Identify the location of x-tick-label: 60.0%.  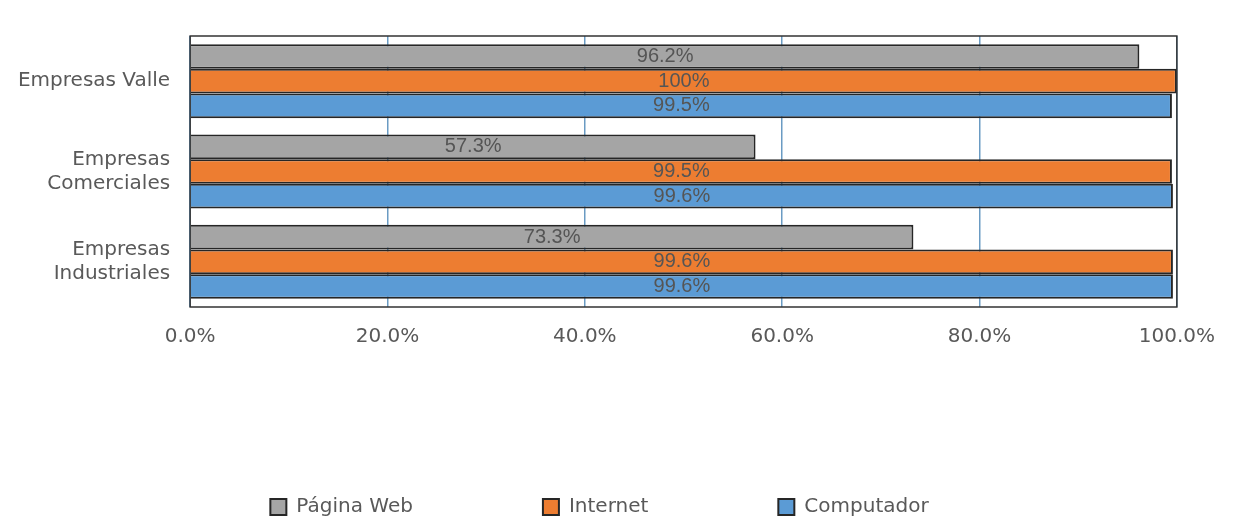
(782, 335).